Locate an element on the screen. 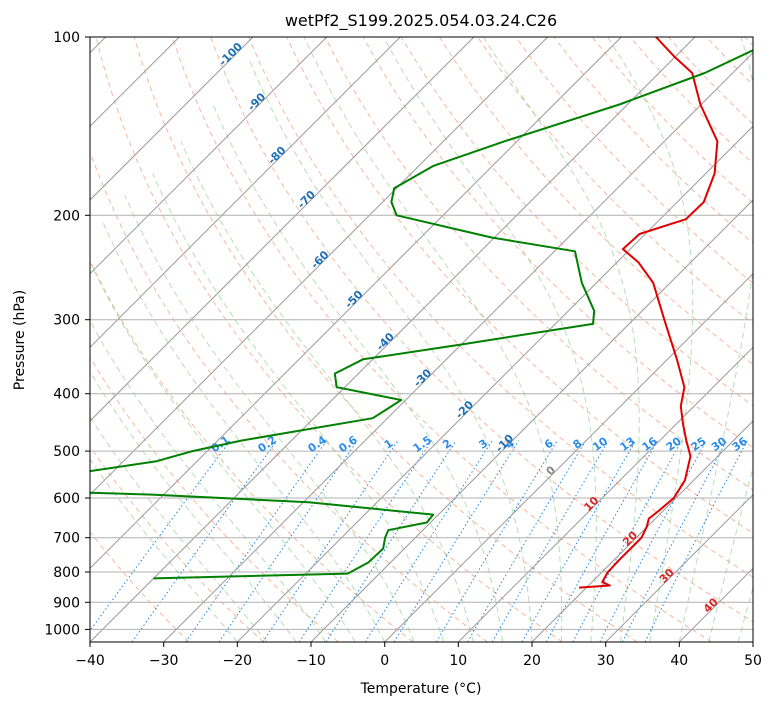 This screenshot has width=775, height=708. y-tick-label: 900 is located at coordinates (66, 603).